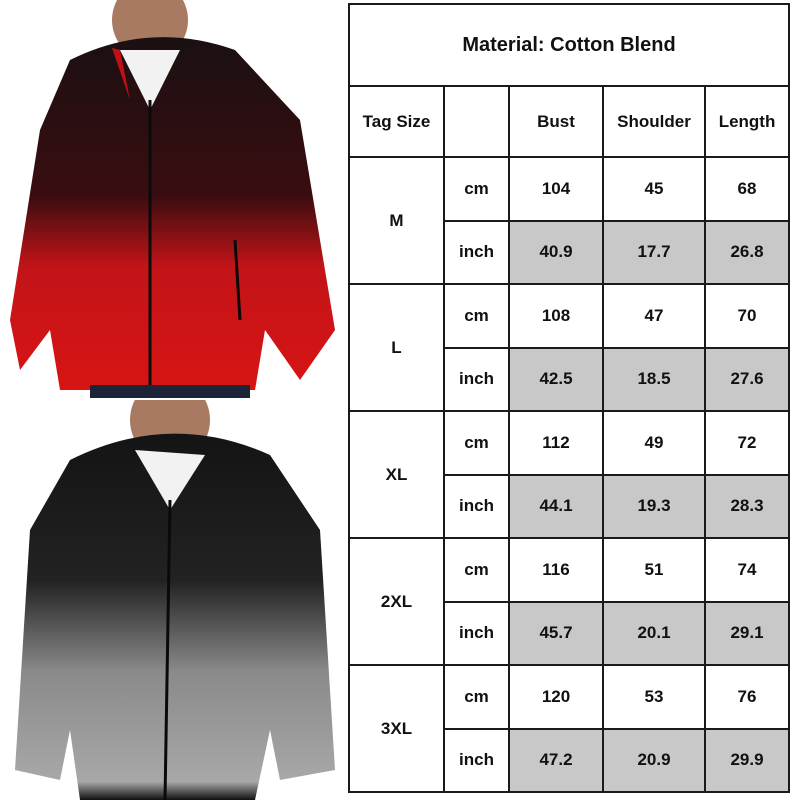  Describe the element at coordinates (747, 443) in the screenshot. I see `length-cell: 72` at that location.